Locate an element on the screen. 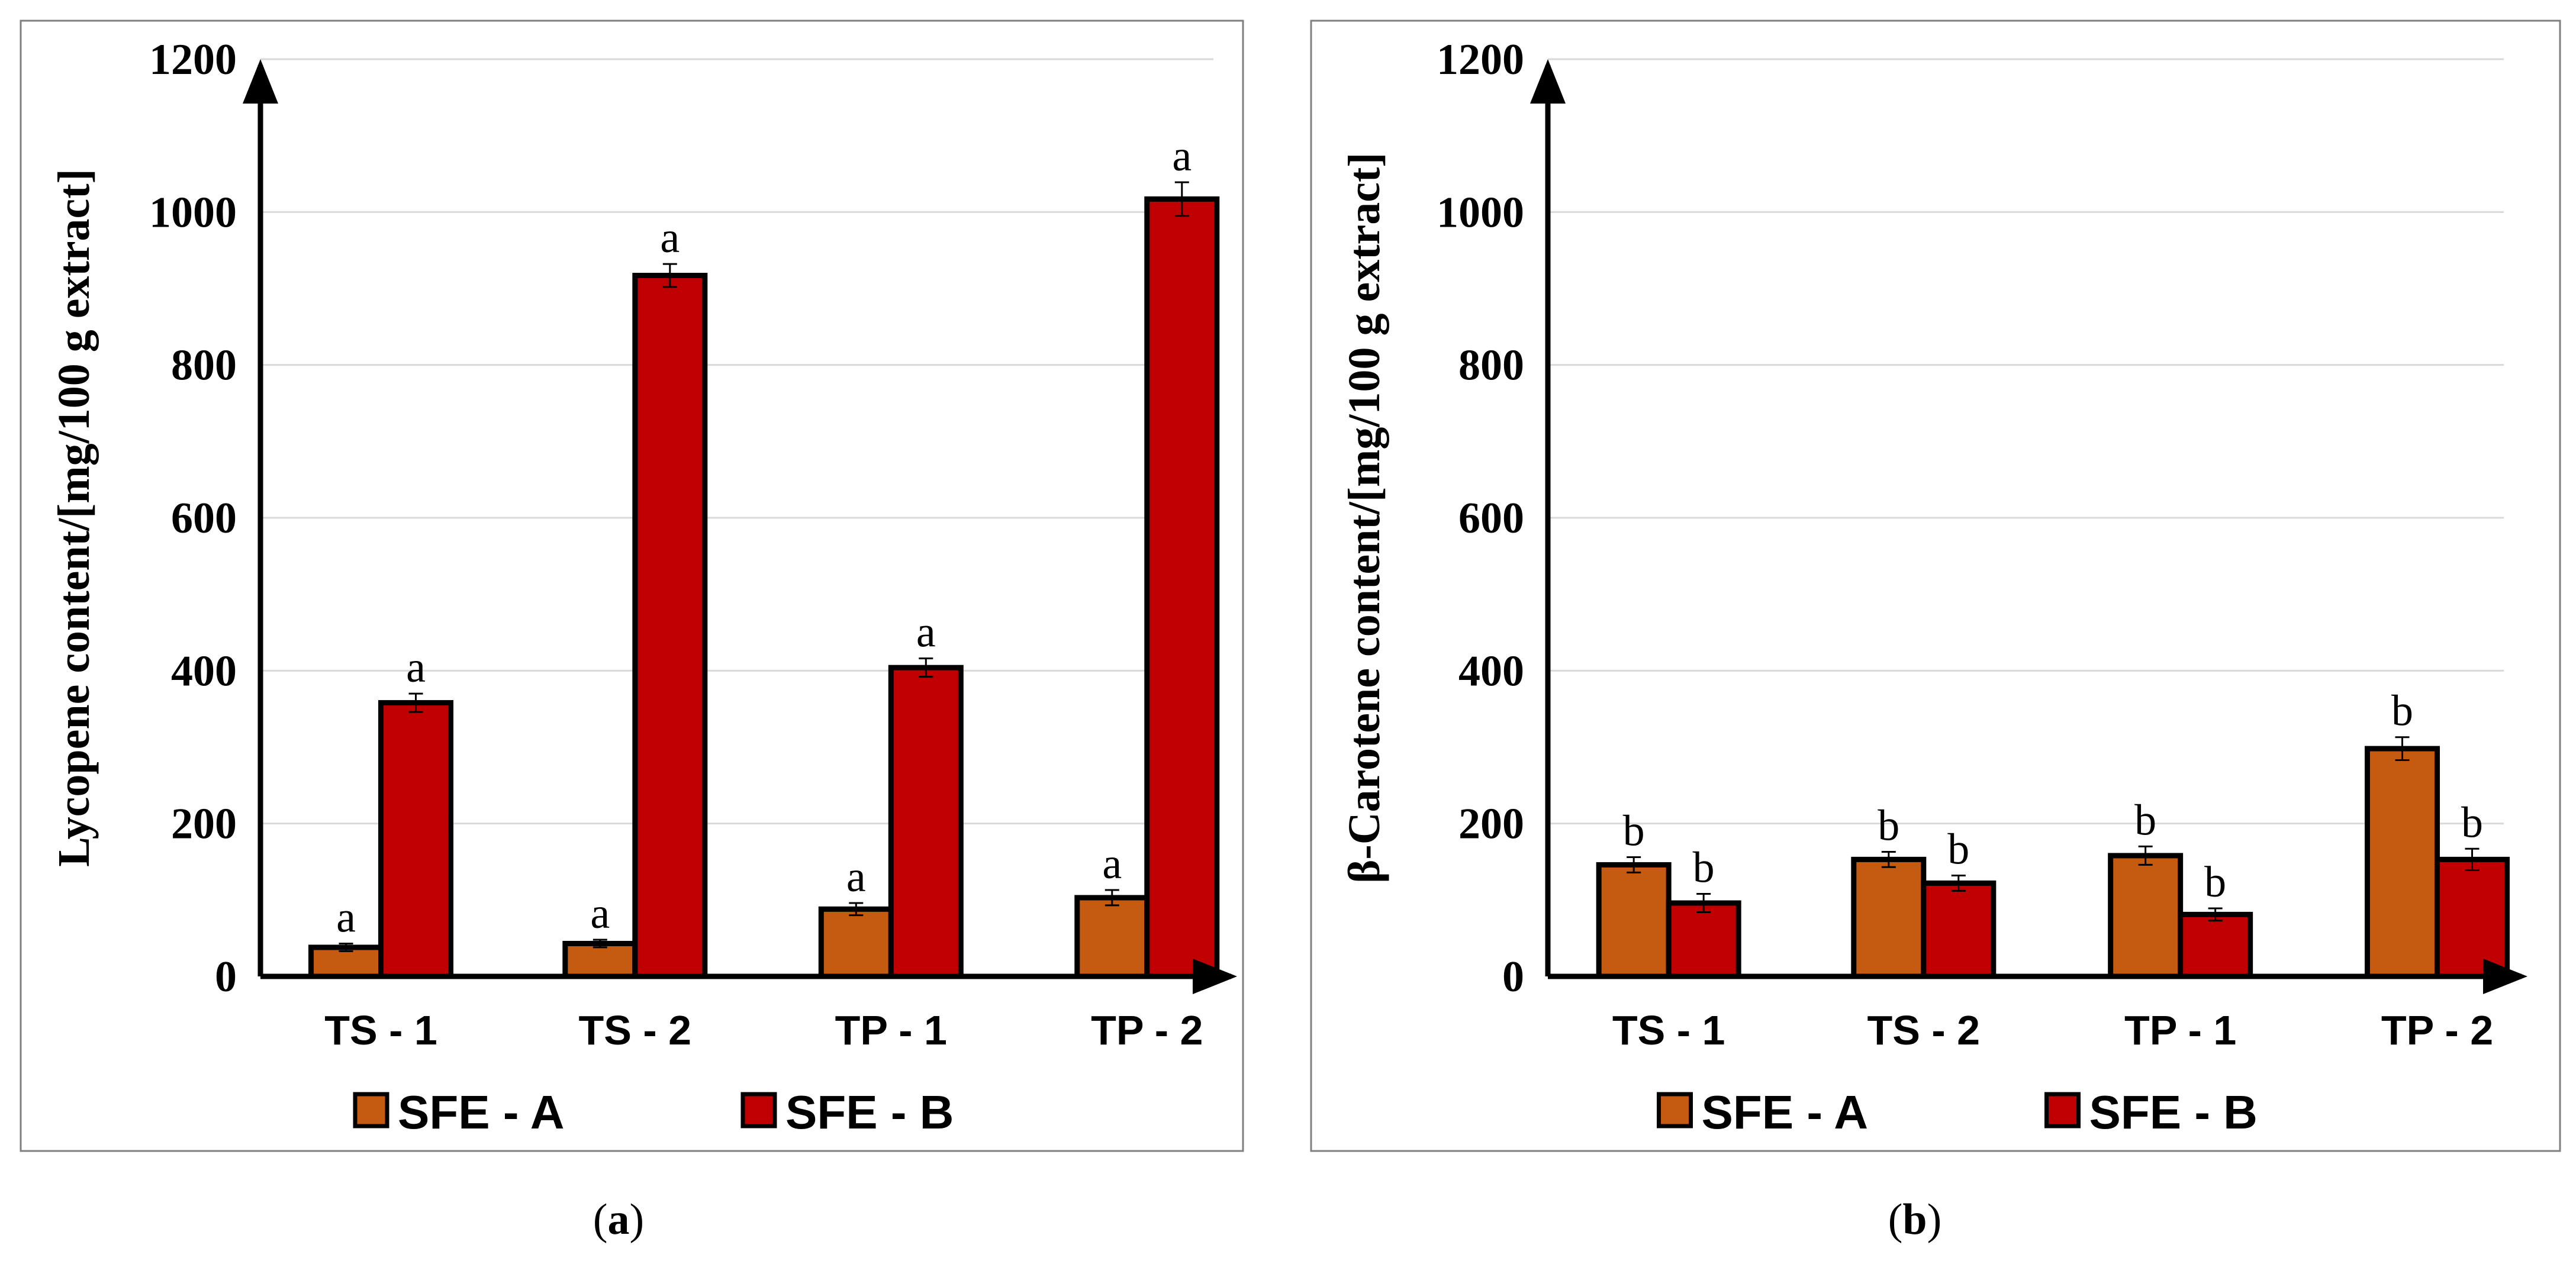 The height and width of the screenshot is (1264, 2576). caption-letter: b is located at coordinates (1915, 1219).